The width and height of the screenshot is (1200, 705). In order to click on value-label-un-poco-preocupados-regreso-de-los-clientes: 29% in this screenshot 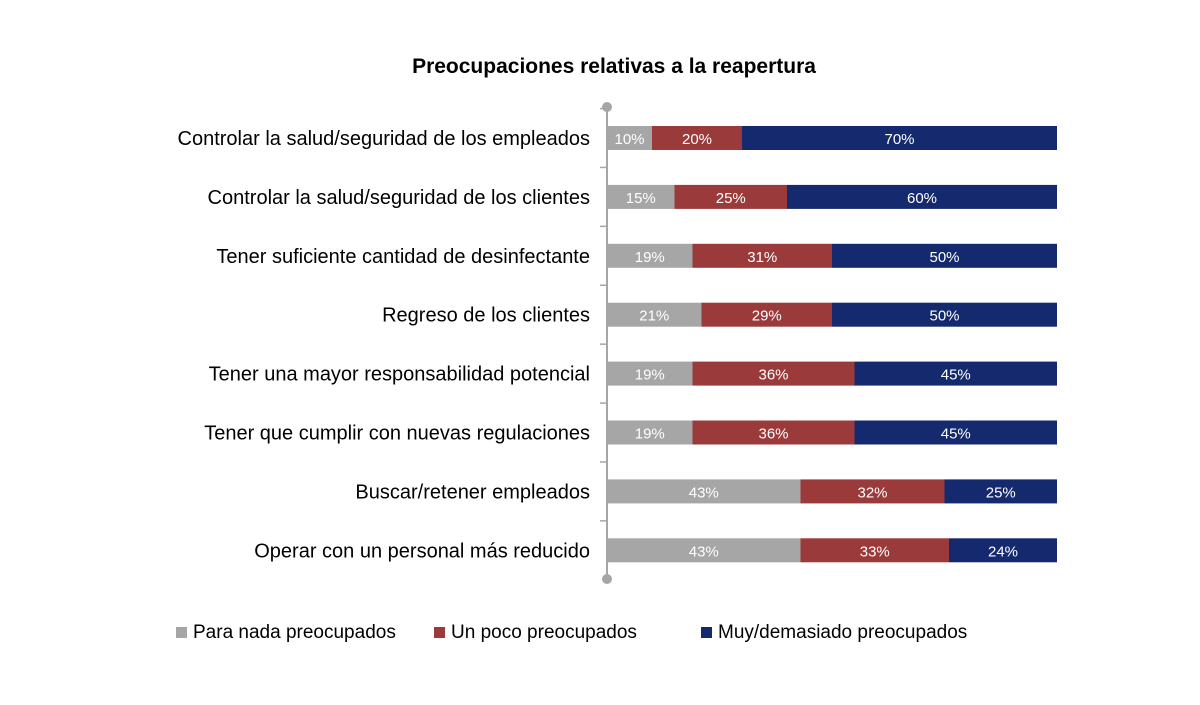, I will do `click(767, 316)`.